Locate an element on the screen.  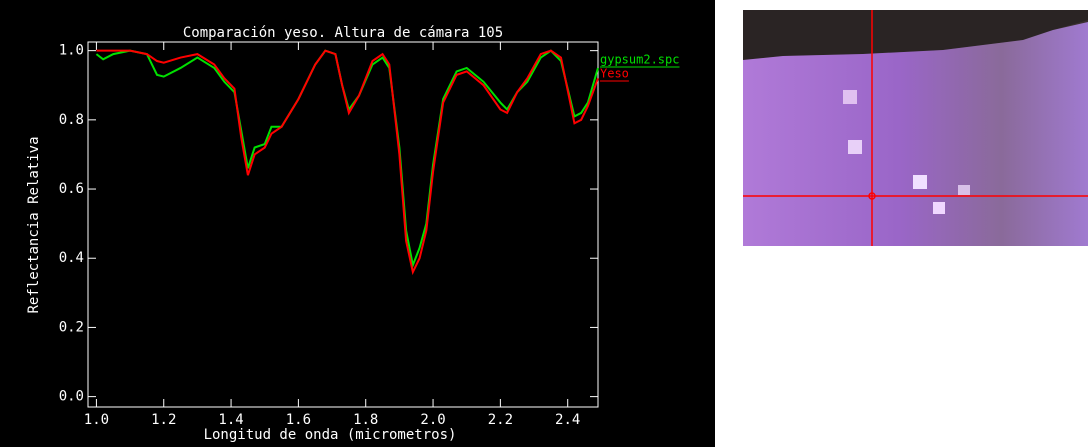
chart-title: Comparación yeso. Altura de cámara 105 is located at coordinates (343, 33).